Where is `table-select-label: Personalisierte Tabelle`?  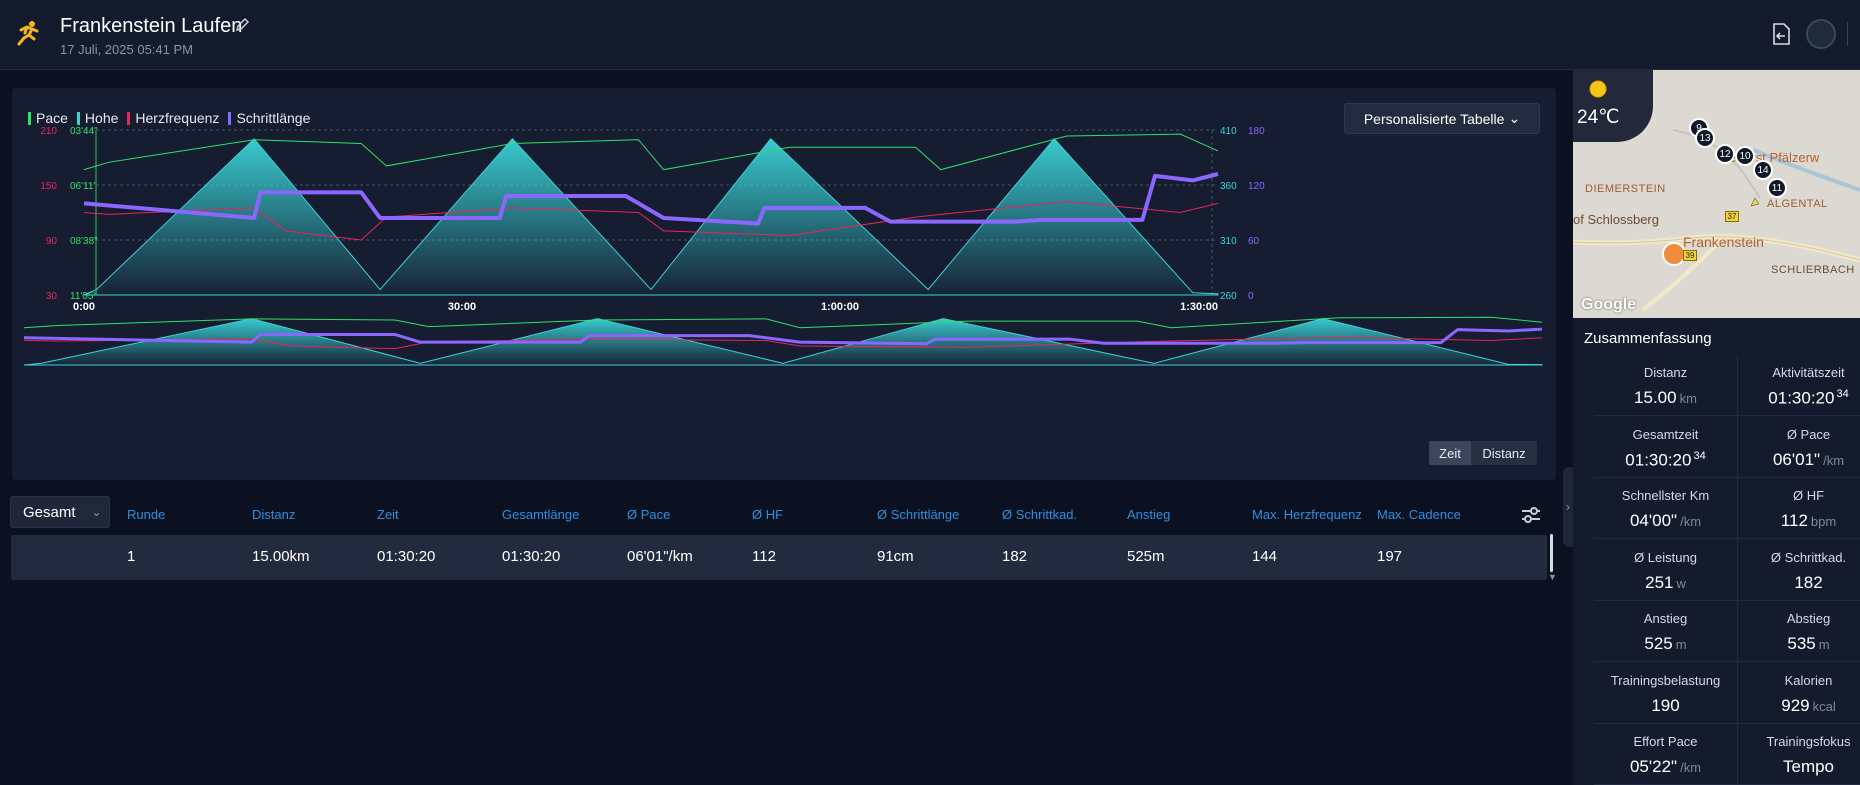
table-select-label: Personalisierte Tabelle is located at coordinates (1434, 118).